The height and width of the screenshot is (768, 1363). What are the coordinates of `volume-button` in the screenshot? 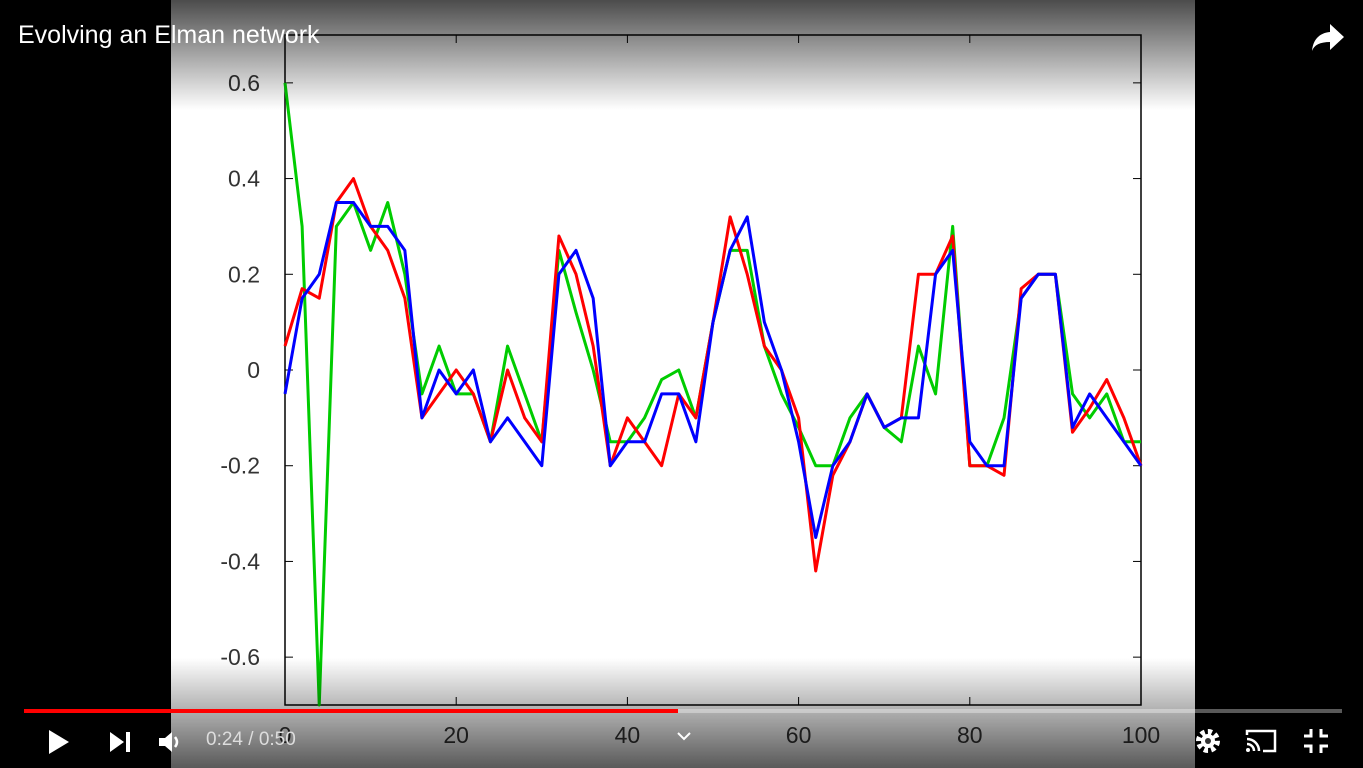 It's located at (170, 742).